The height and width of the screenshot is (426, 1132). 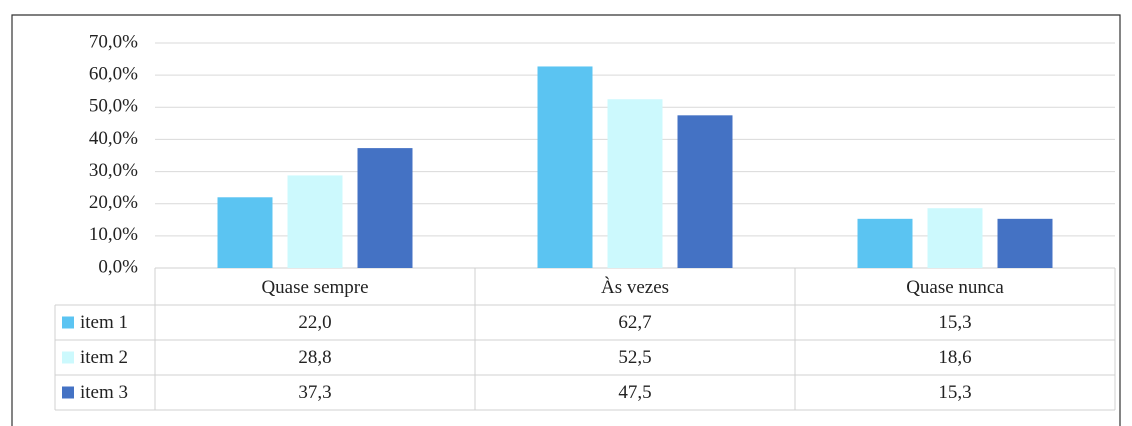 What do you see at coordinates (113, 202) in the screenshot?
I see `y-tick-label: 20,0%` at bounding box center [113, 202].